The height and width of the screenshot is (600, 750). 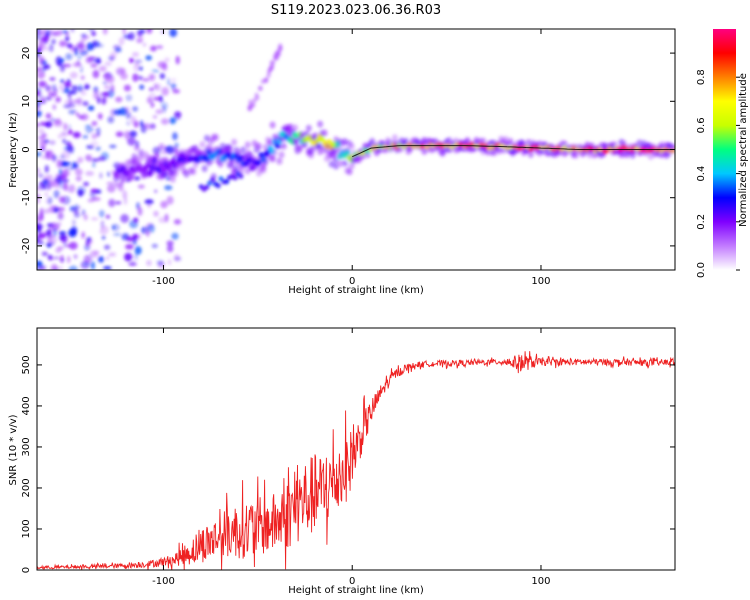 I want to click on colorbar-label: Normalized spectral amplitude, so click(x=743, y=150).